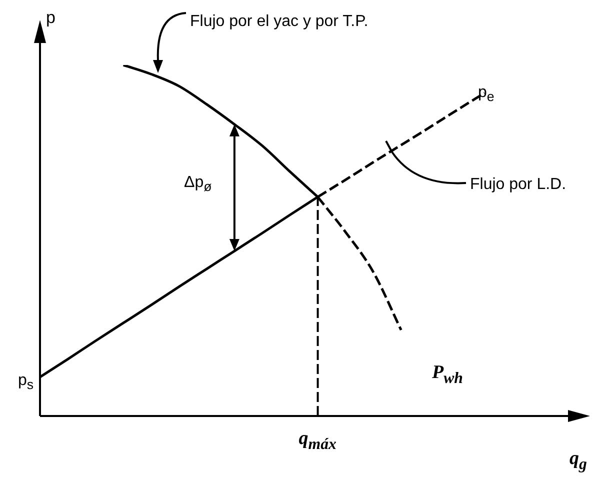 This screenshot has width=608, height=479. I want to click on text: q$_{máx}$, so click(317, 440).